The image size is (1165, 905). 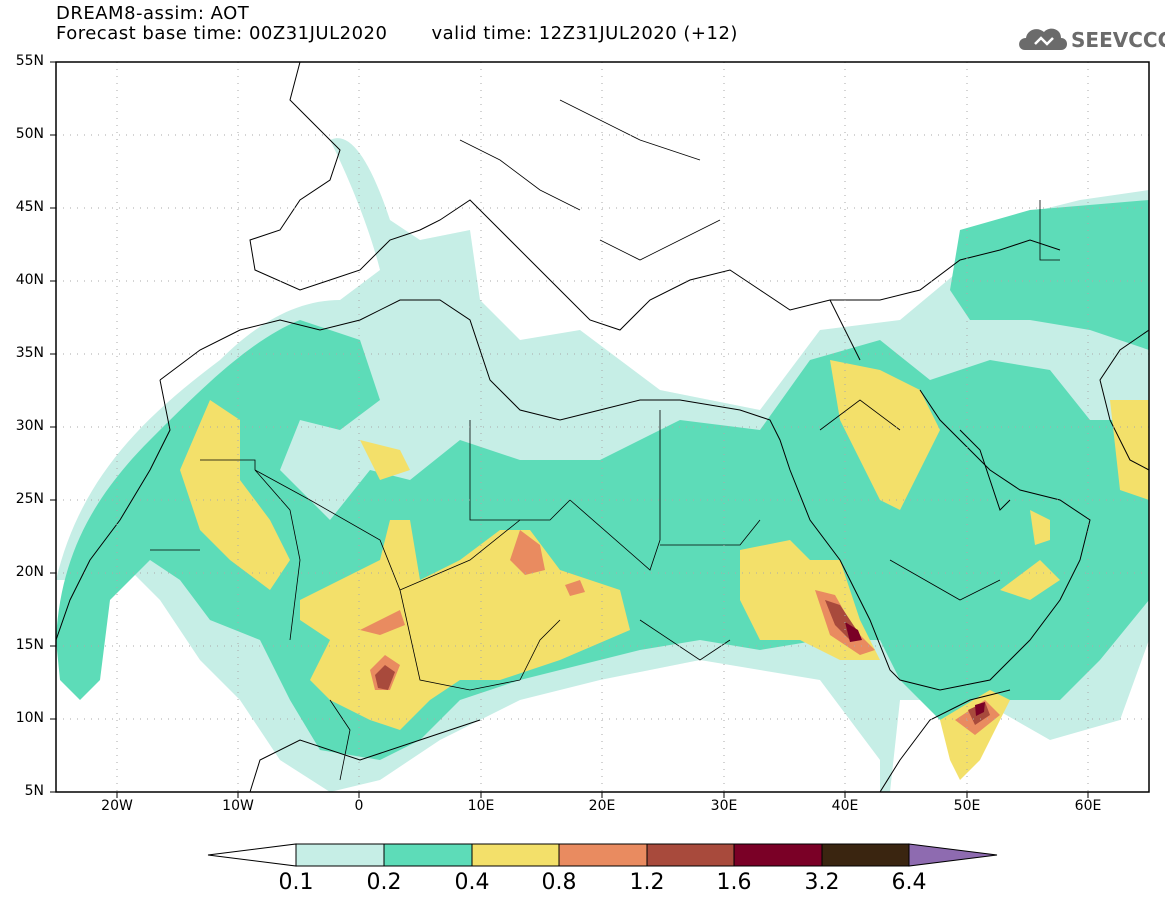 I want to click on base-time: Forecast base time: 00Z31JUL2020, so click(x=222, y=33).